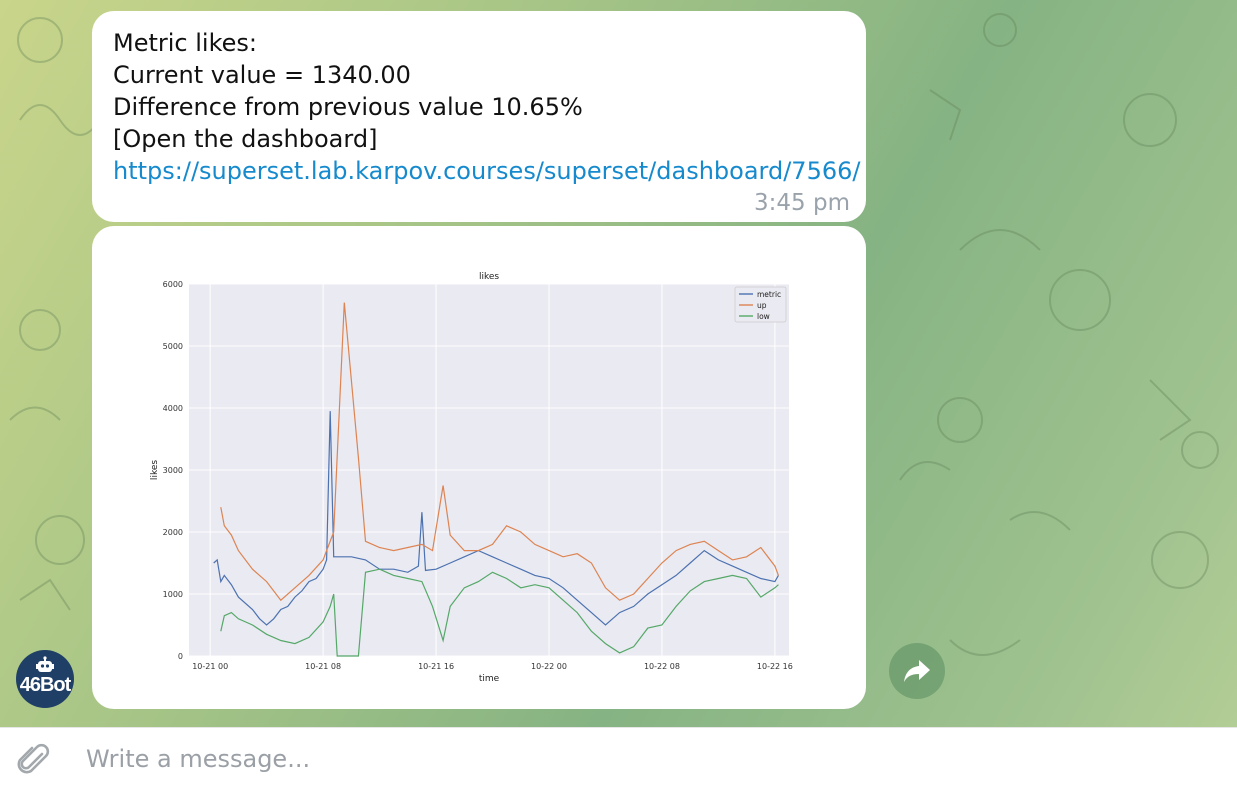 The image size is (1237, 790). I want to click on chart-title: likes, so click(489, 277).